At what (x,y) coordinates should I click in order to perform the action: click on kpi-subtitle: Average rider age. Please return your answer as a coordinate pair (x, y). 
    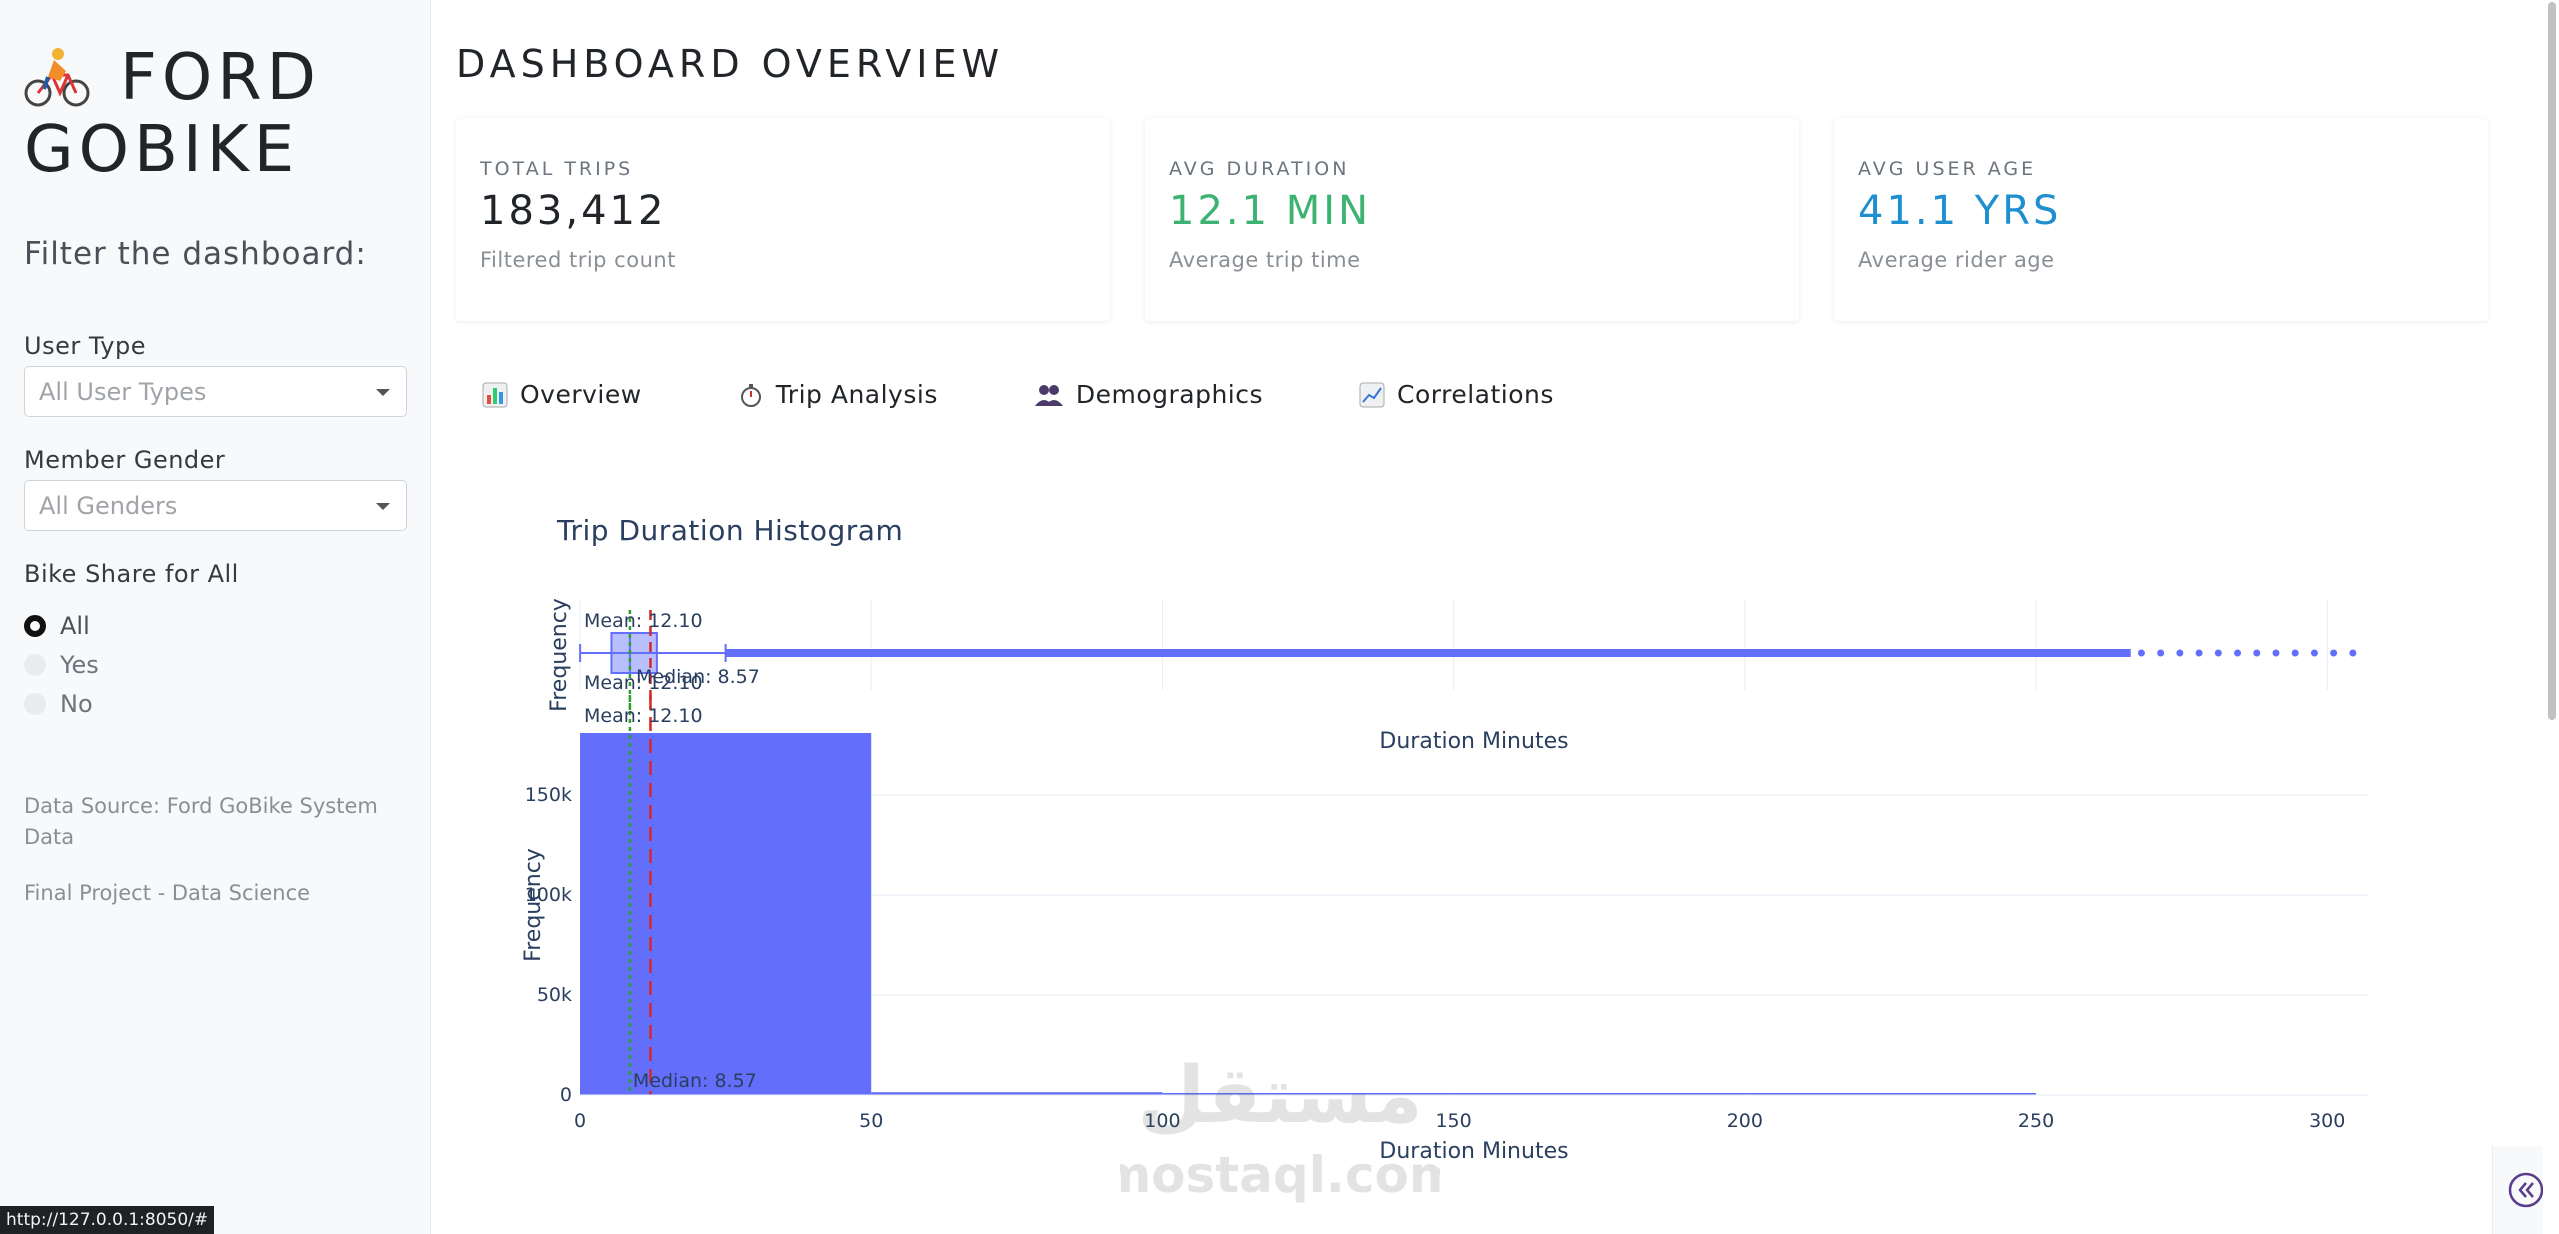
    Looking at the image, I should click on (1956, 260).